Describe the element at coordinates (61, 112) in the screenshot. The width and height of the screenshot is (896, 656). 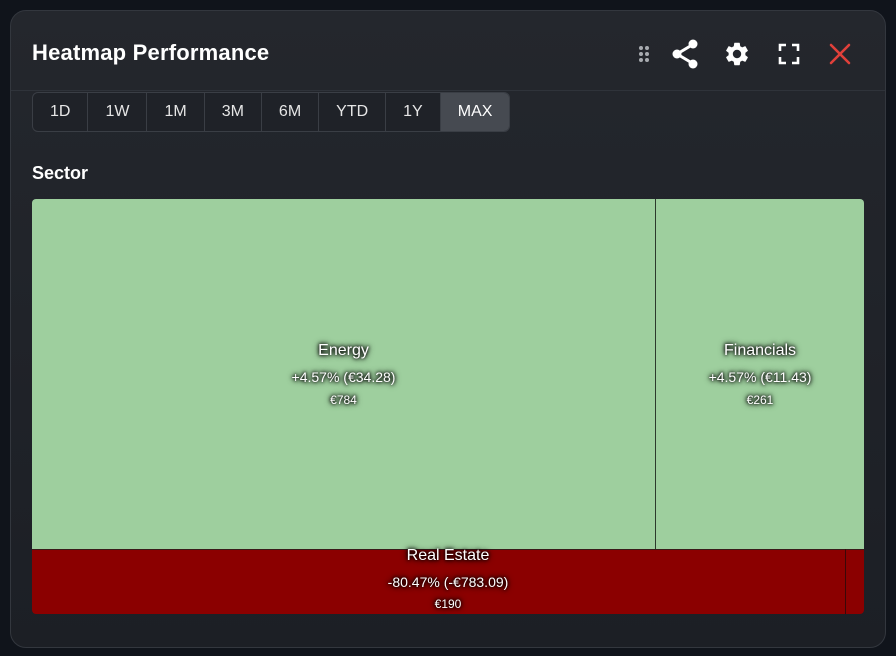
I see `range-1d-button: 1D` at that location.